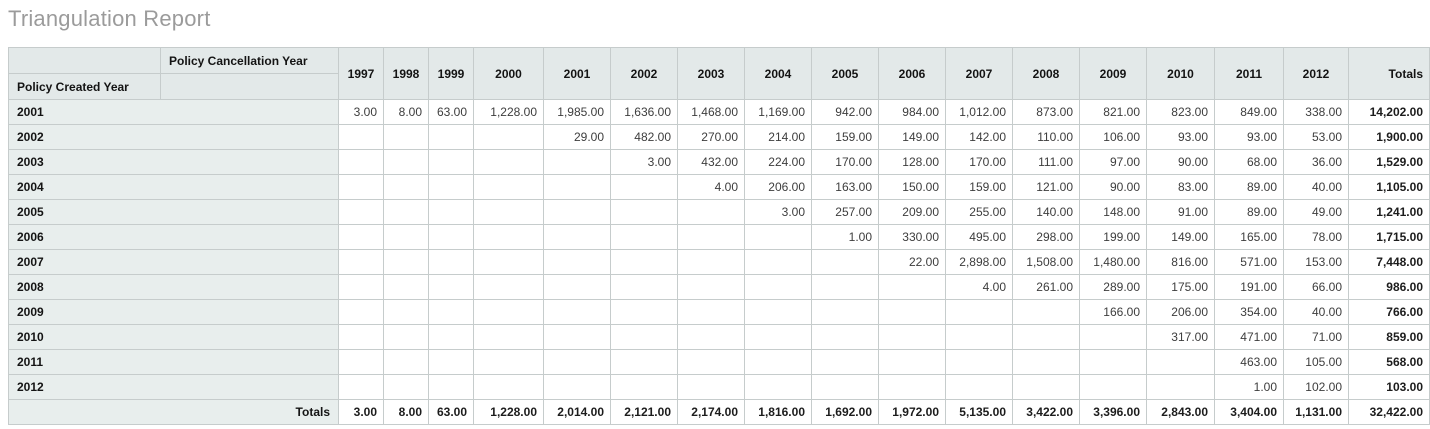 This screenshot has width=1430, height=429. I want to click on cell-2005-2003, so click(711, 212).